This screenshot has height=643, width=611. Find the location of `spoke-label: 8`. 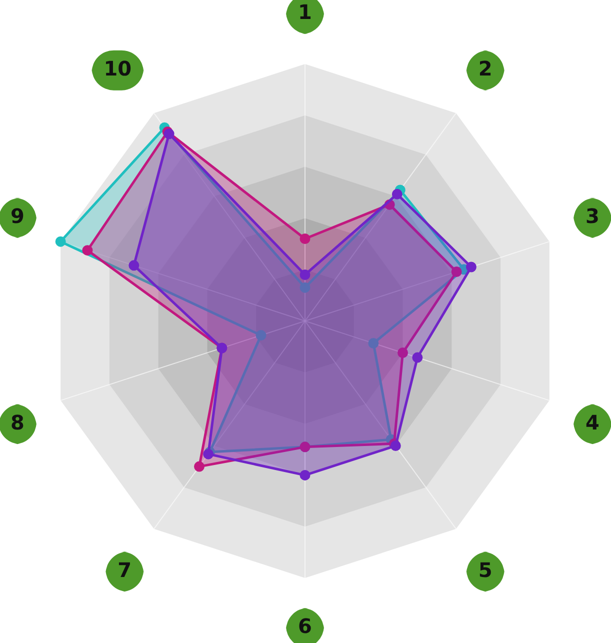

spoke-label: 8 is located at coordinates (17, 422).